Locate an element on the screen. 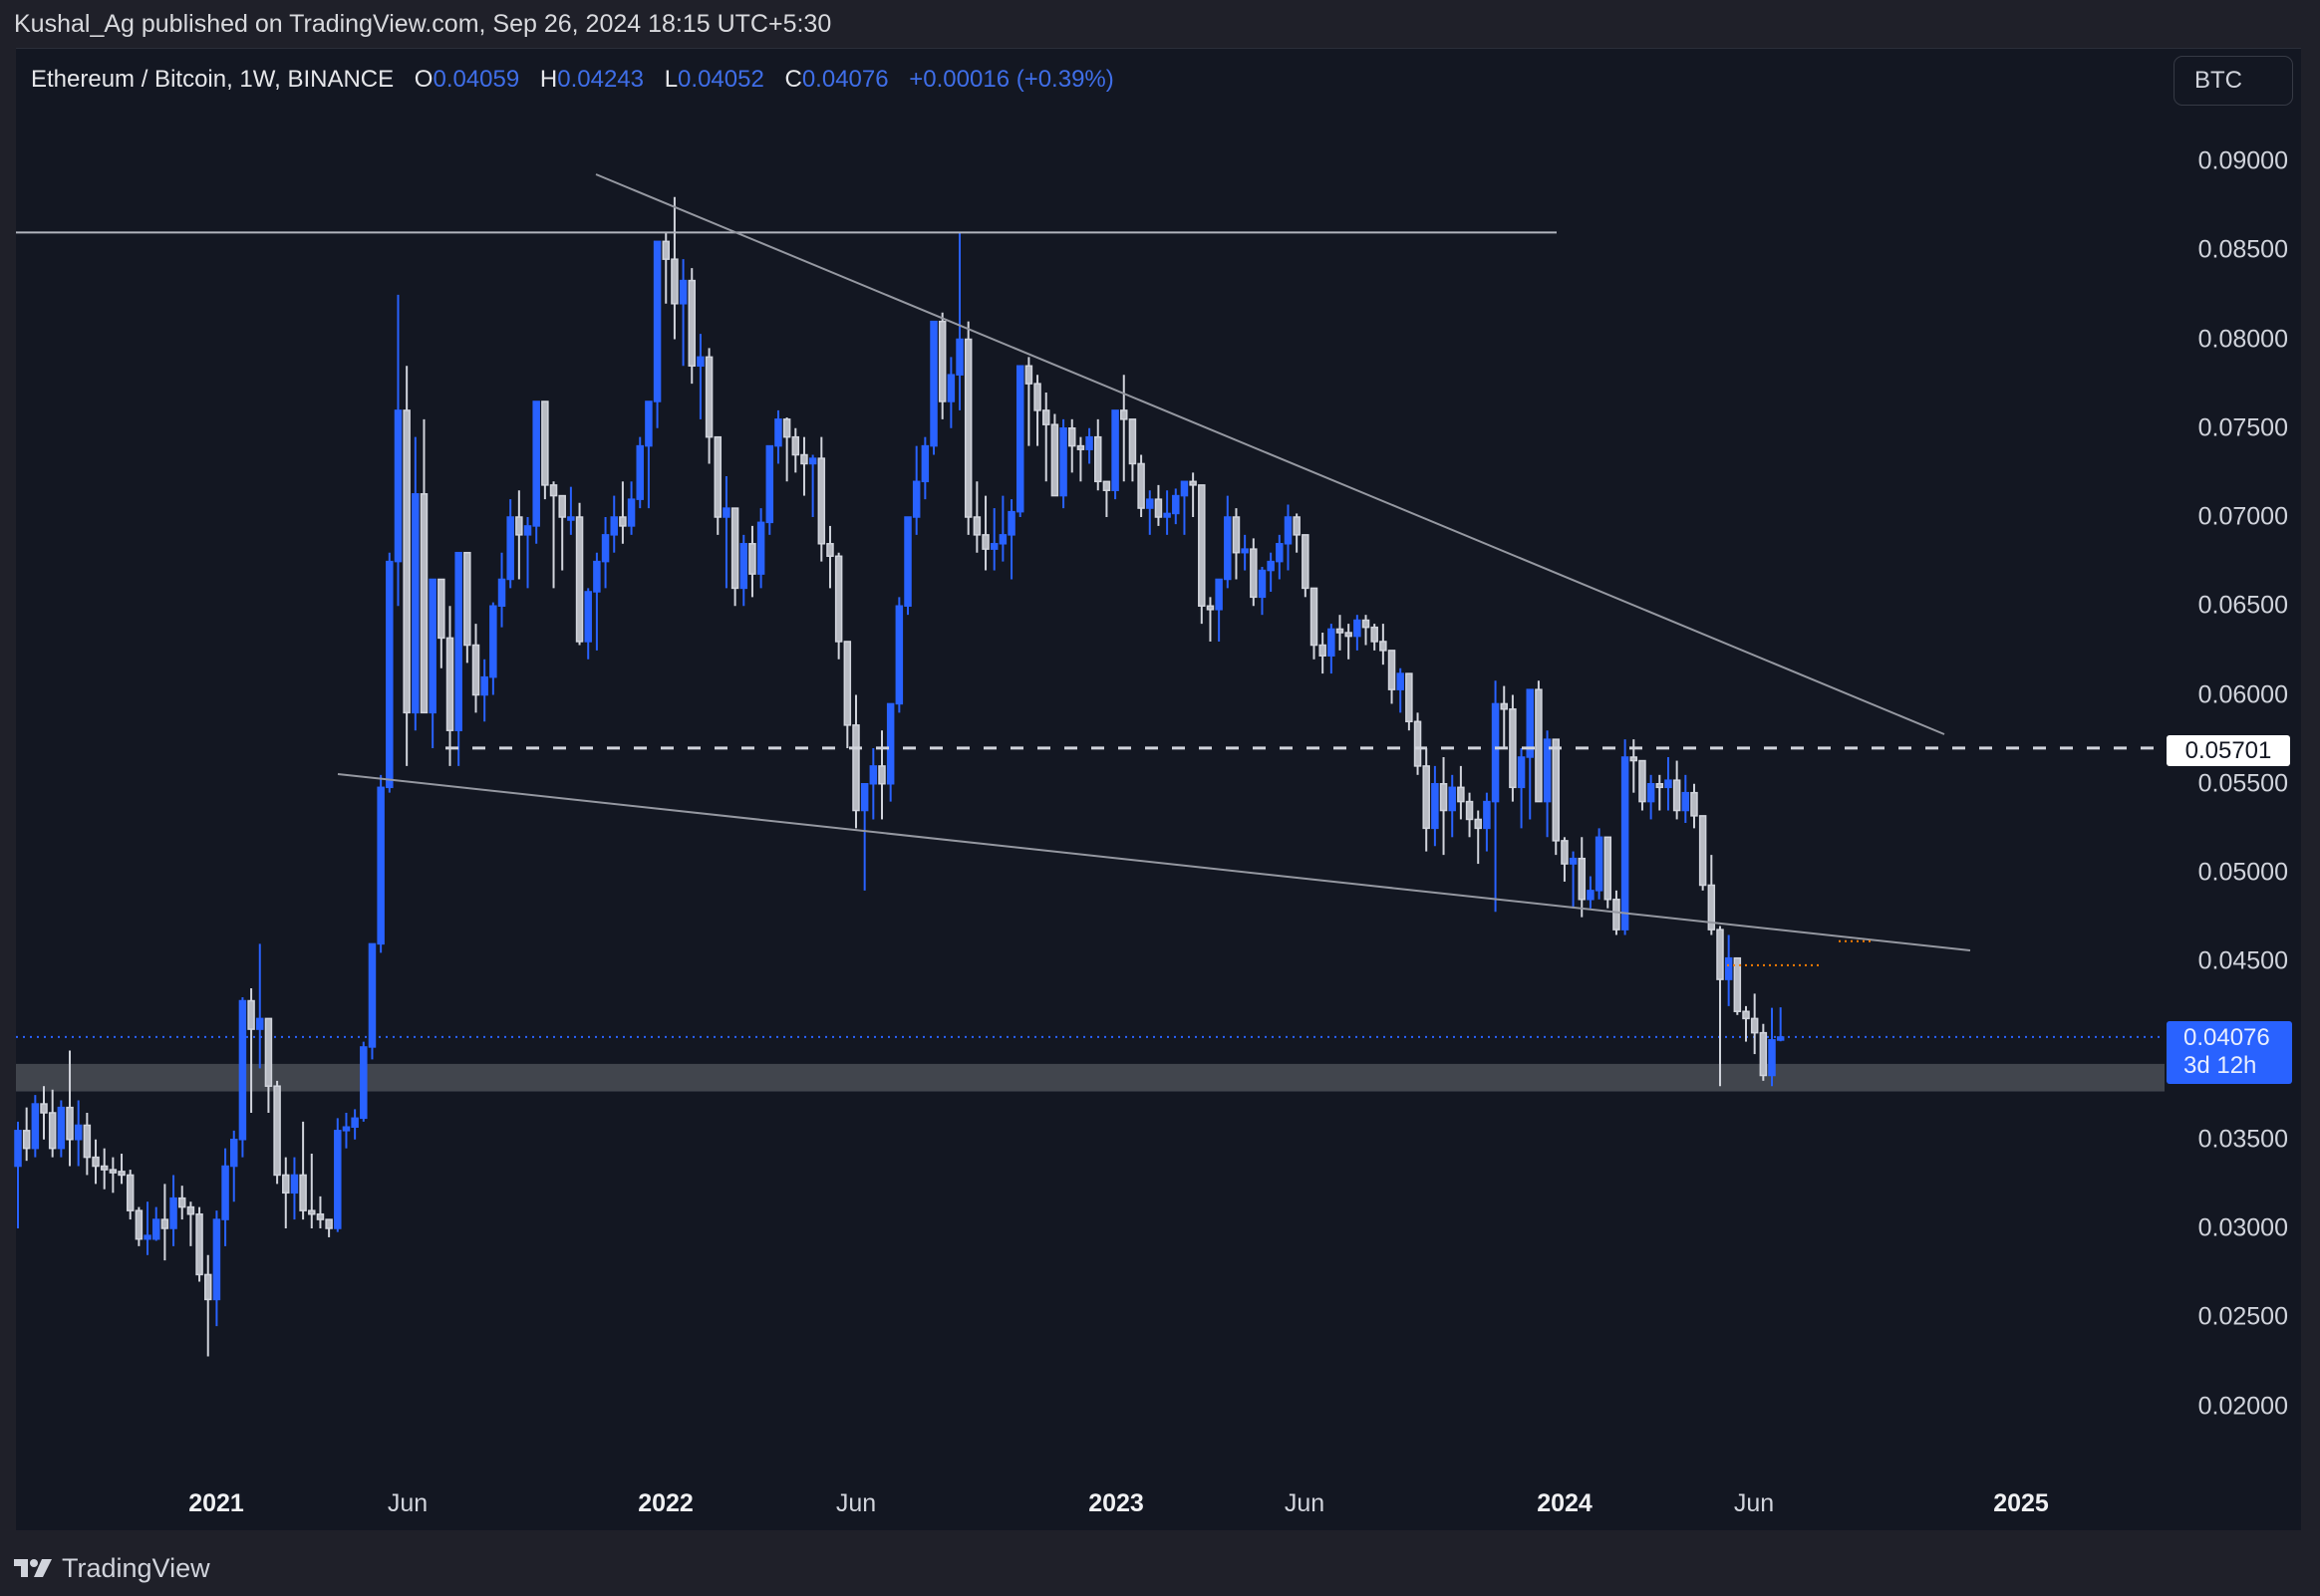  price-tick-label: 0.08000 is located at coordinates (2242, 339).